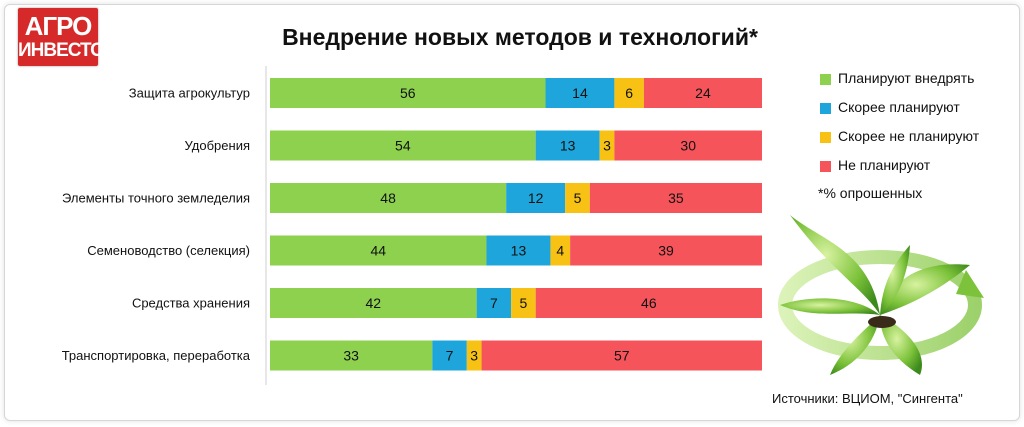 This screenshot has height=427, width=1024. I want to click on legend-swatch-not-plan, so click(825, 166).